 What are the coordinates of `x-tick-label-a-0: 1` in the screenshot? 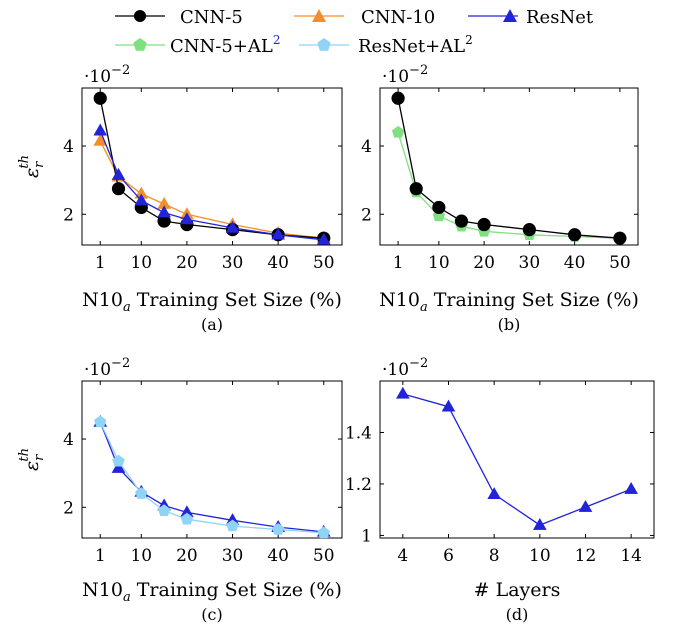 It's located at (100, 263).